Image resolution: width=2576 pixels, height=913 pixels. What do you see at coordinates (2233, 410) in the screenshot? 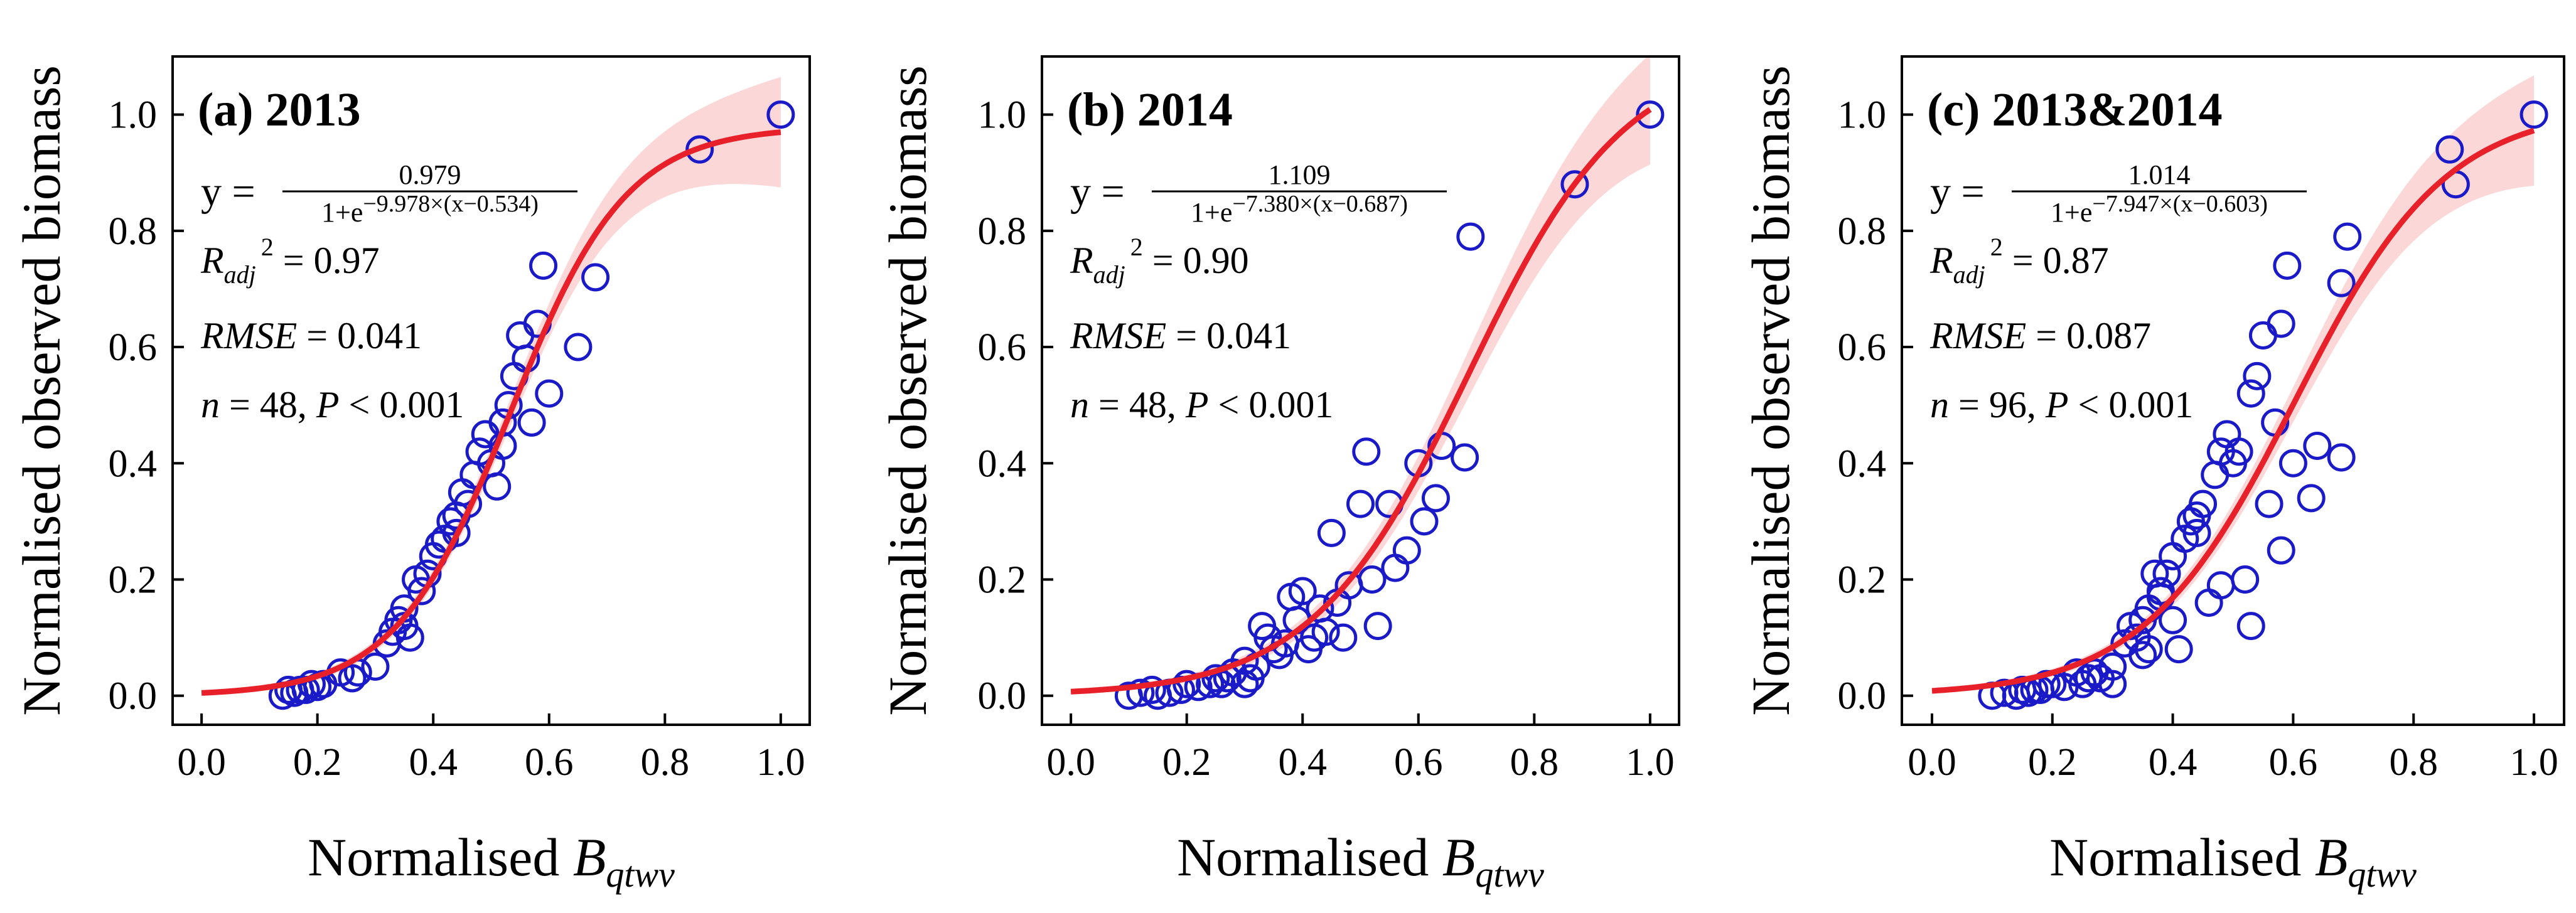
I see `fit-curve` at bounding box center [2233, 410].